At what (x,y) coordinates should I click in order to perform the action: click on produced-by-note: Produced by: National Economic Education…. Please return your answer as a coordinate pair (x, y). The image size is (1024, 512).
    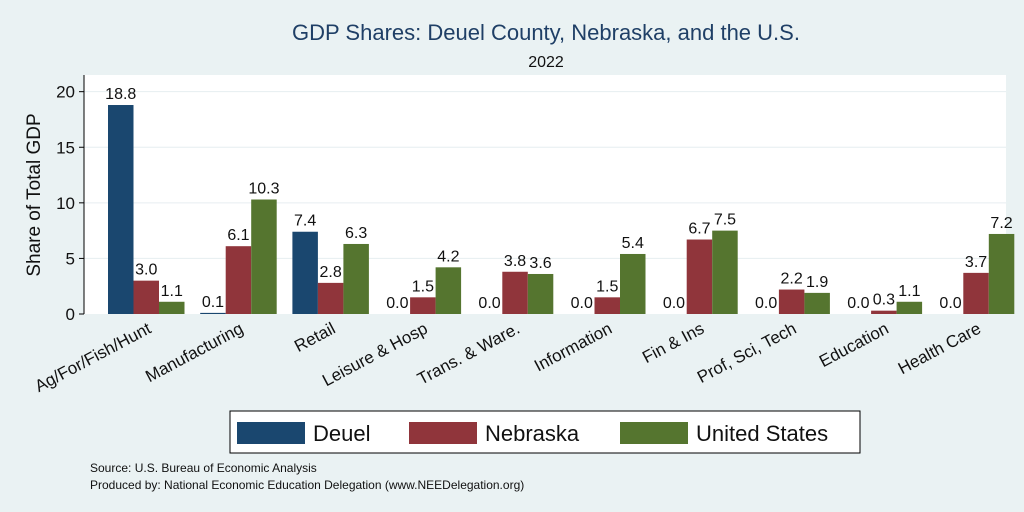
    Looking at the image, I should click on (307, 485).